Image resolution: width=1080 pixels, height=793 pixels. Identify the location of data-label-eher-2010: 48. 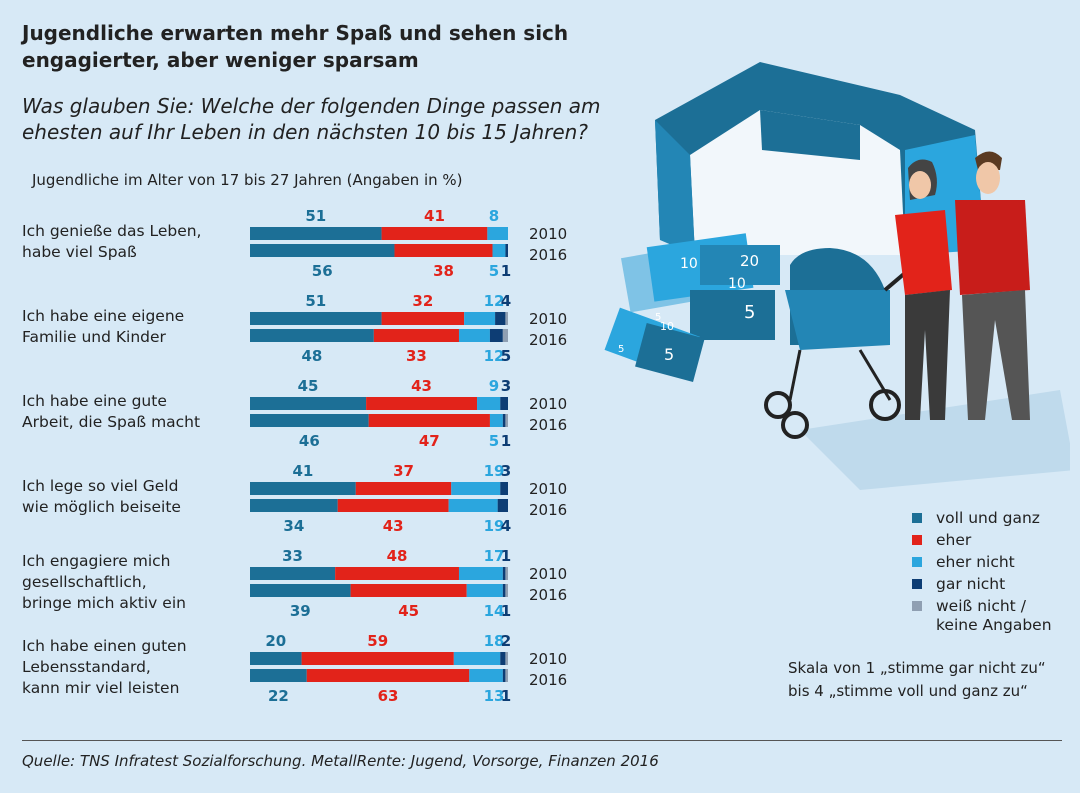
(397, 556).